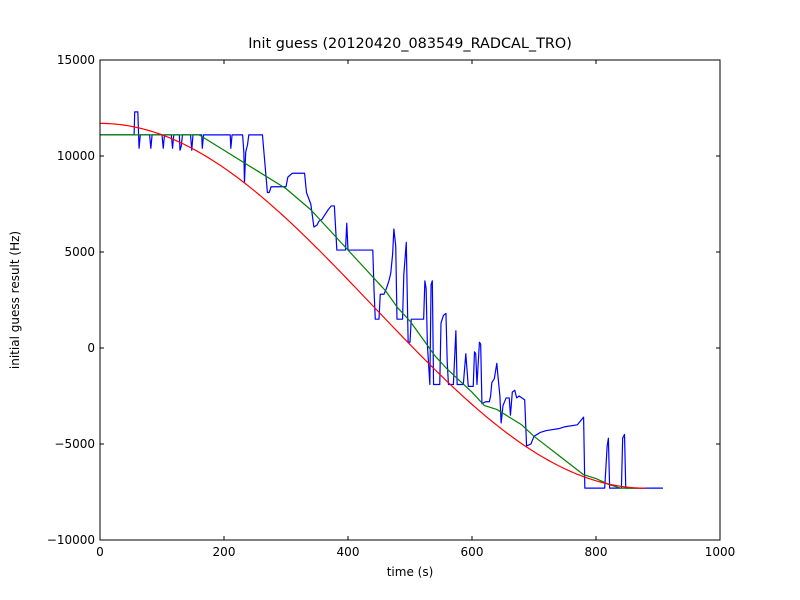 The width and height of the screenshot is (800, 600). What do you see at coordinates (472, 552) in the screenshot?
I see `x-tick-label: 600` at bounding box center [472, 552].